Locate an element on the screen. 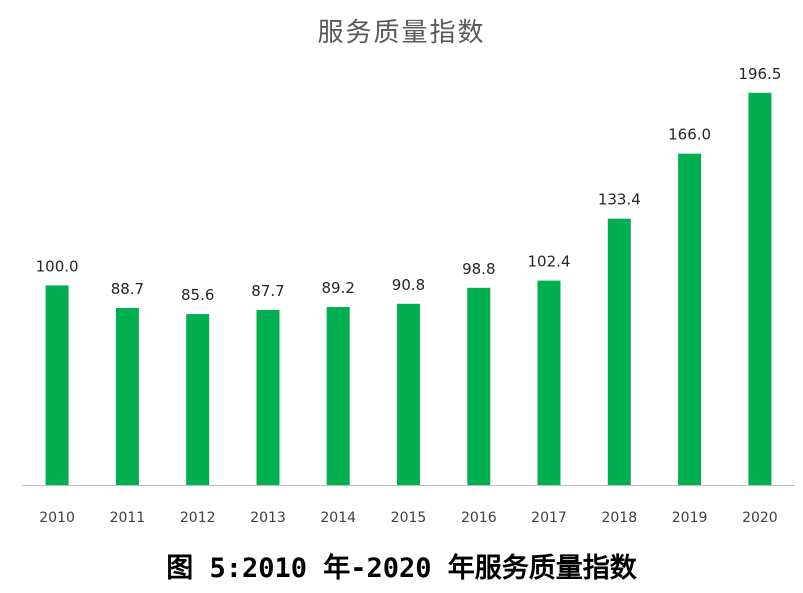 Image resolution: width=803 pixels, height=593 pixels. bar-2014 is located at coordinates (338, 396).